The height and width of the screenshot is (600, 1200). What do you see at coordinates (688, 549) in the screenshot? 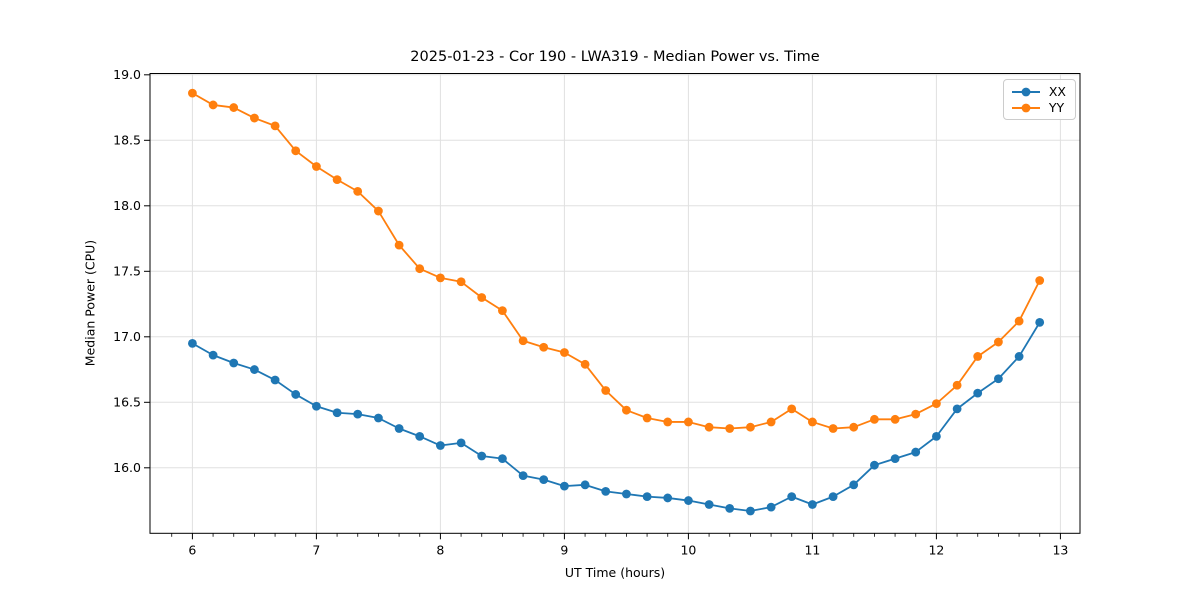
I see `svg-text: 10` at bounding box center [688, 549].